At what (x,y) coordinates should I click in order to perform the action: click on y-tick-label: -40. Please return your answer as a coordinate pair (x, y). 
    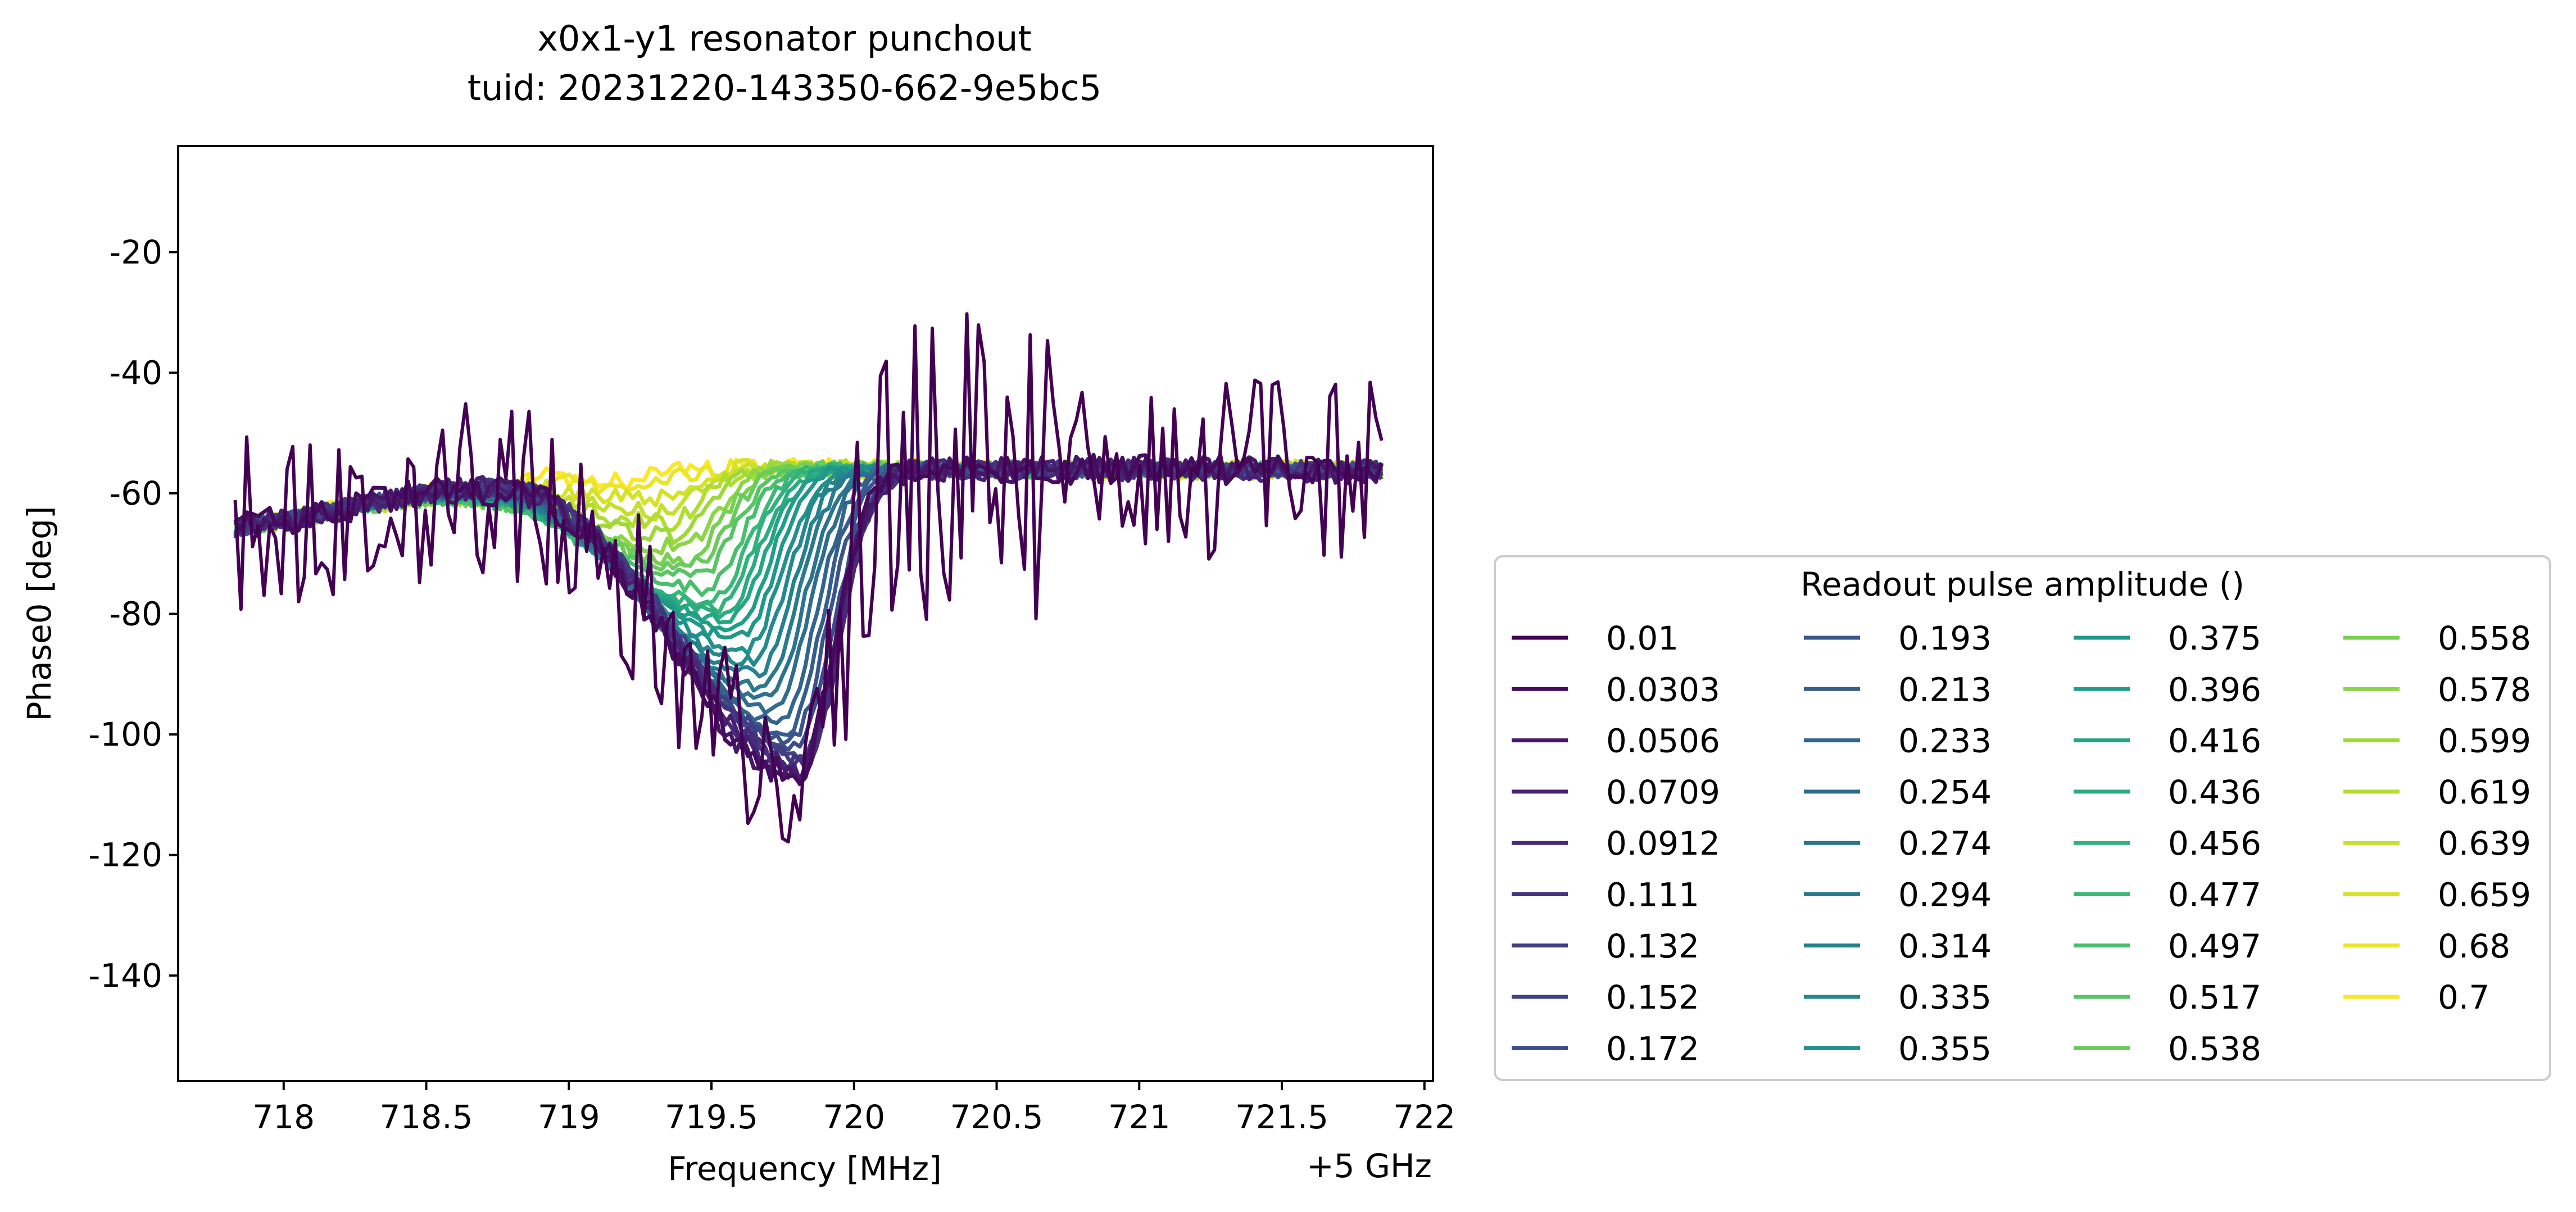
    Looking at the image, I should click on (135, 373).